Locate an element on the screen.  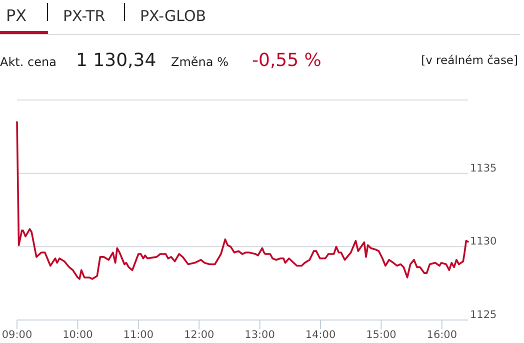
y-tick-label: 1125 is located at coordinates (483, 315).